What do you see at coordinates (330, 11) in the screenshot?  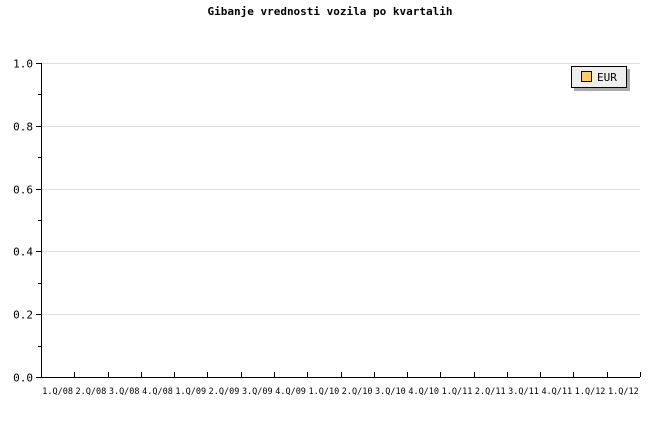 I see `chart-title: Gibanje vrednosti vozila po kvartalih` at bounding box center [330, 11].